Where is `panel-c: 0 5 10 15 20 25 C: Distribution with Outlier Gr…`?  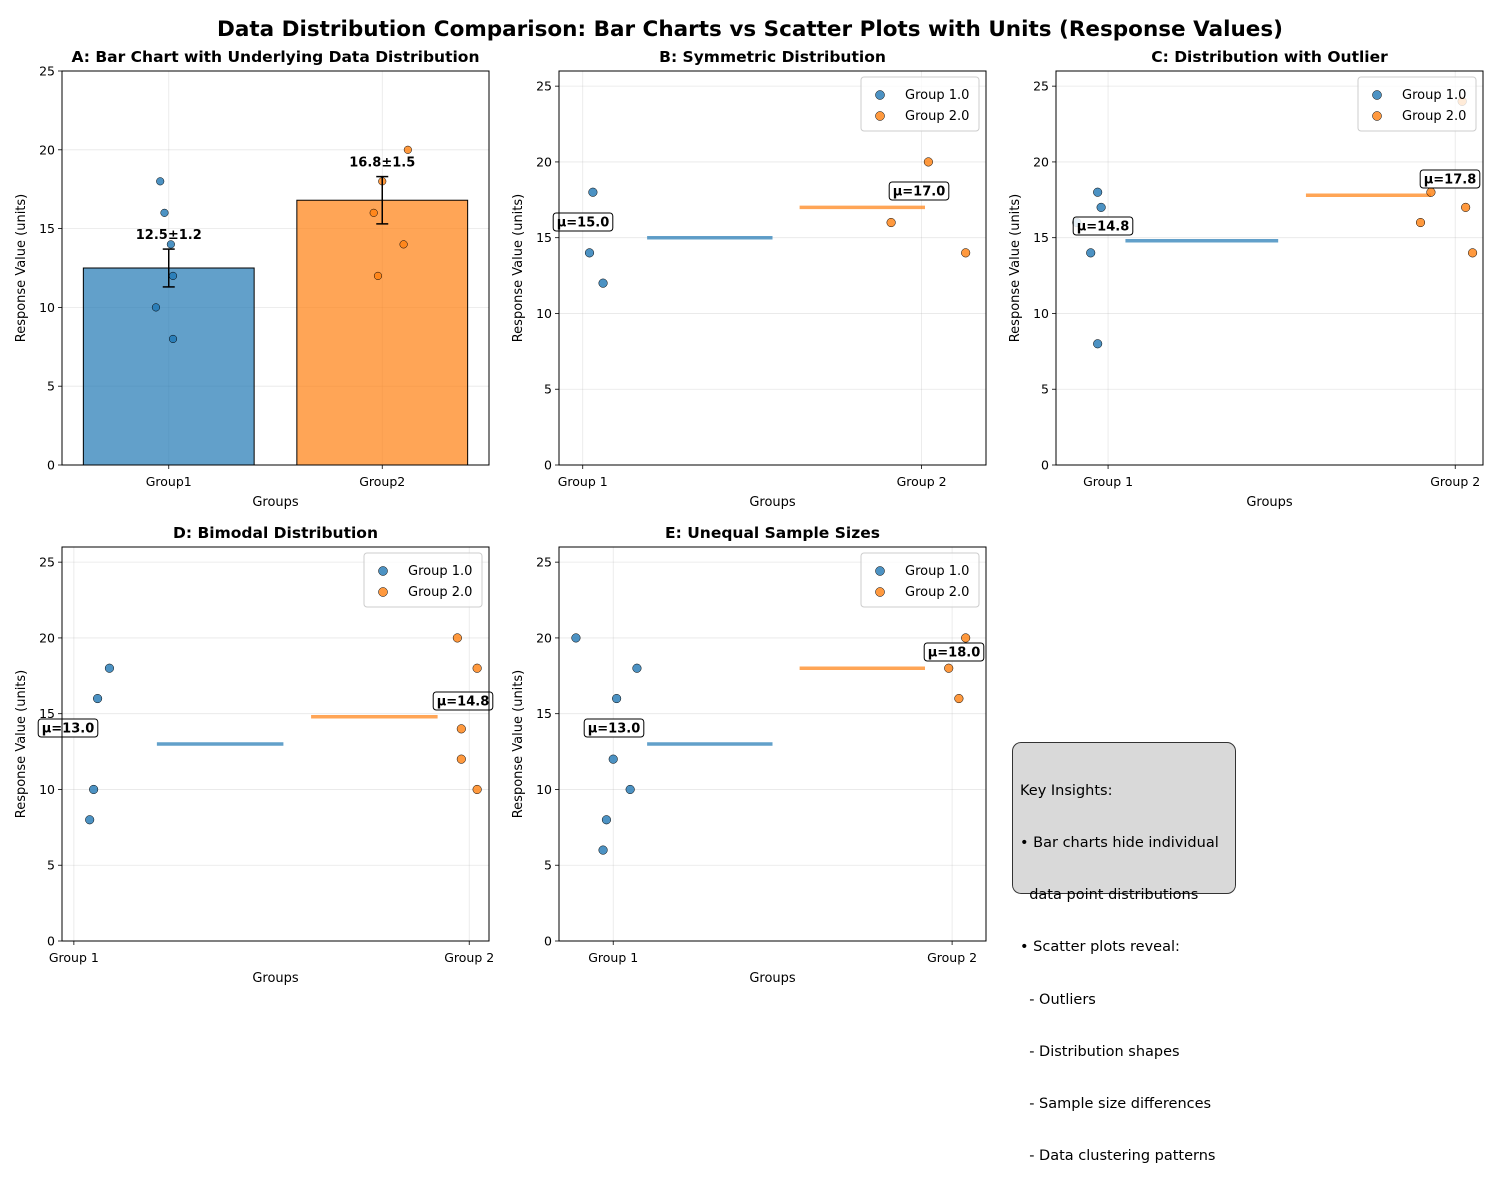
panel-c: 0 5 10 15 20 25 C: Distribution with Outlier Gr… is located at coordinates (1246, 279).